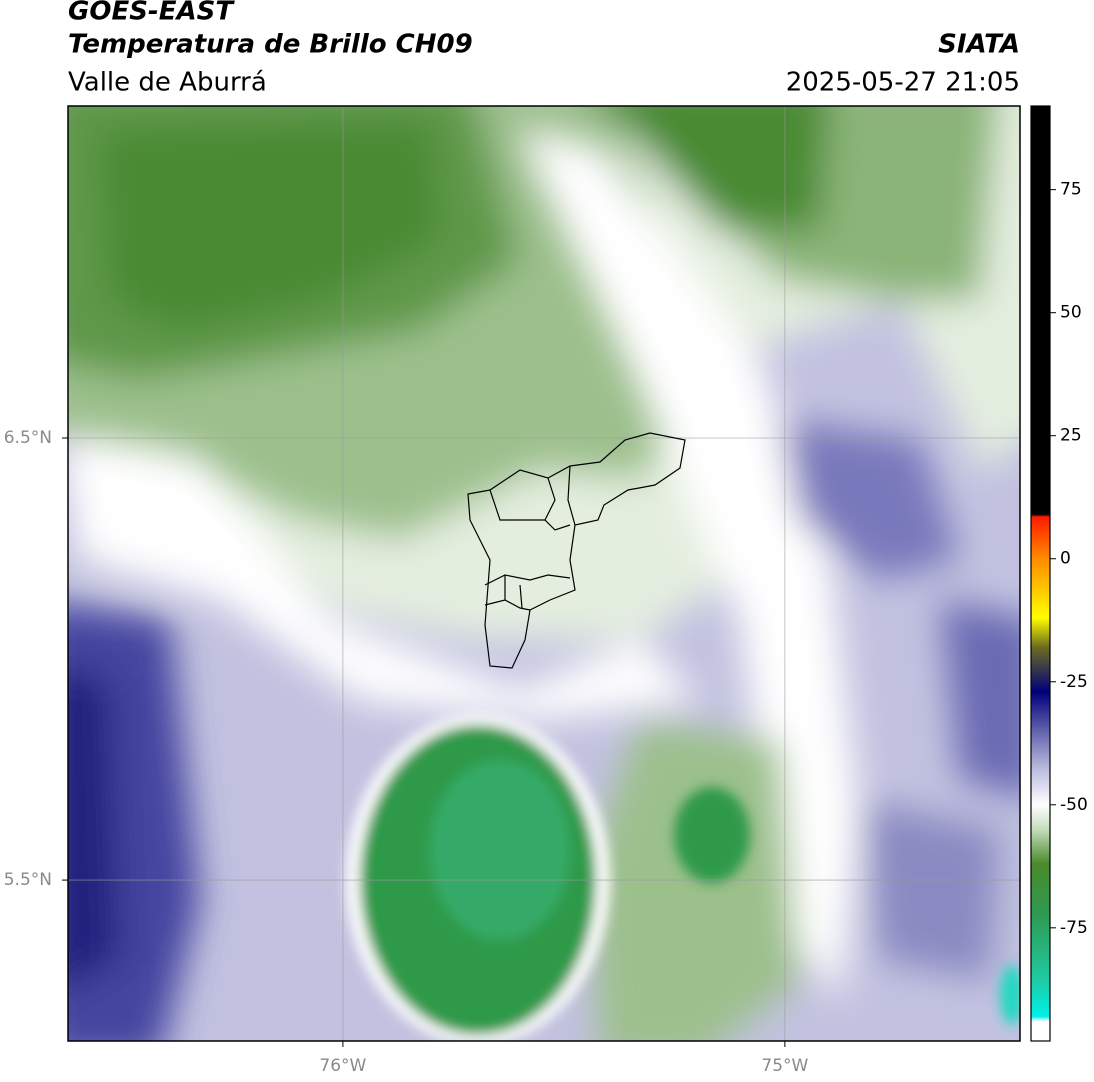  Describe the element at coordinates (151, 13) in the screenshot. I see `satellite-title: GOES-EAST` at that location.